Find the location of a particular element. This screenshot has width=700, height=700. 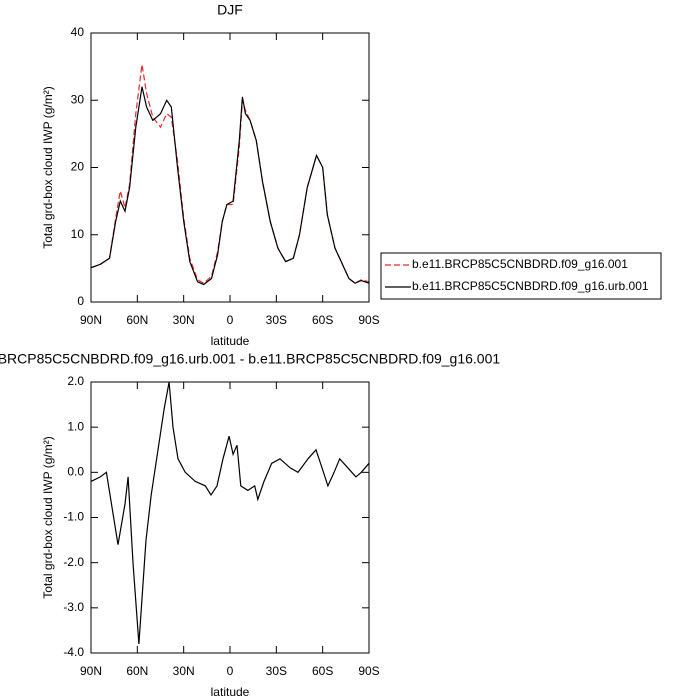

legend-box is located at coordinates (521, 276).